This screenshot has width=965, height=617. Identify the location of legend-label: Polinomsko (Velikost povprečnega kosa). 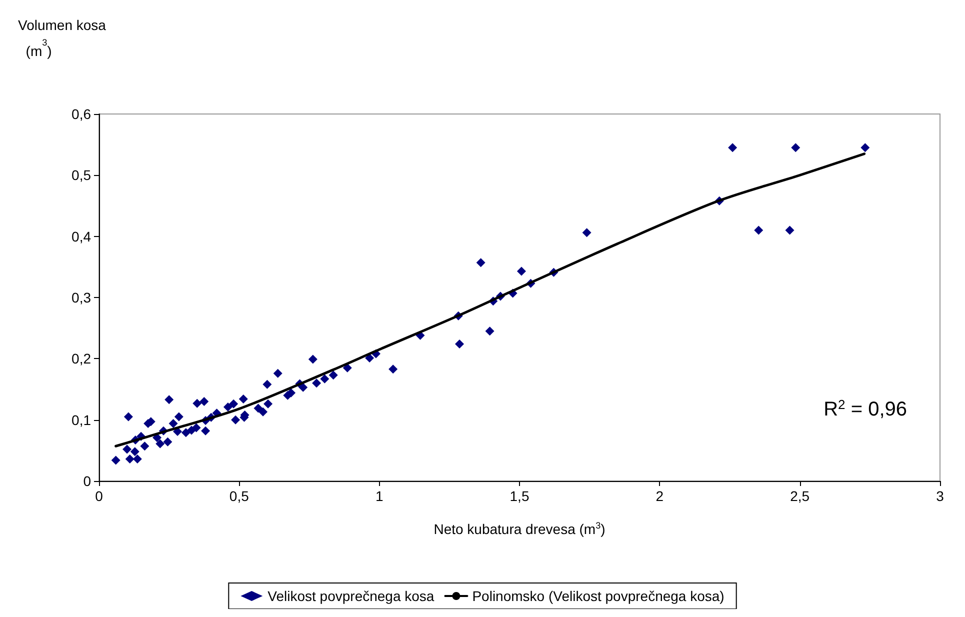
(598, 596).